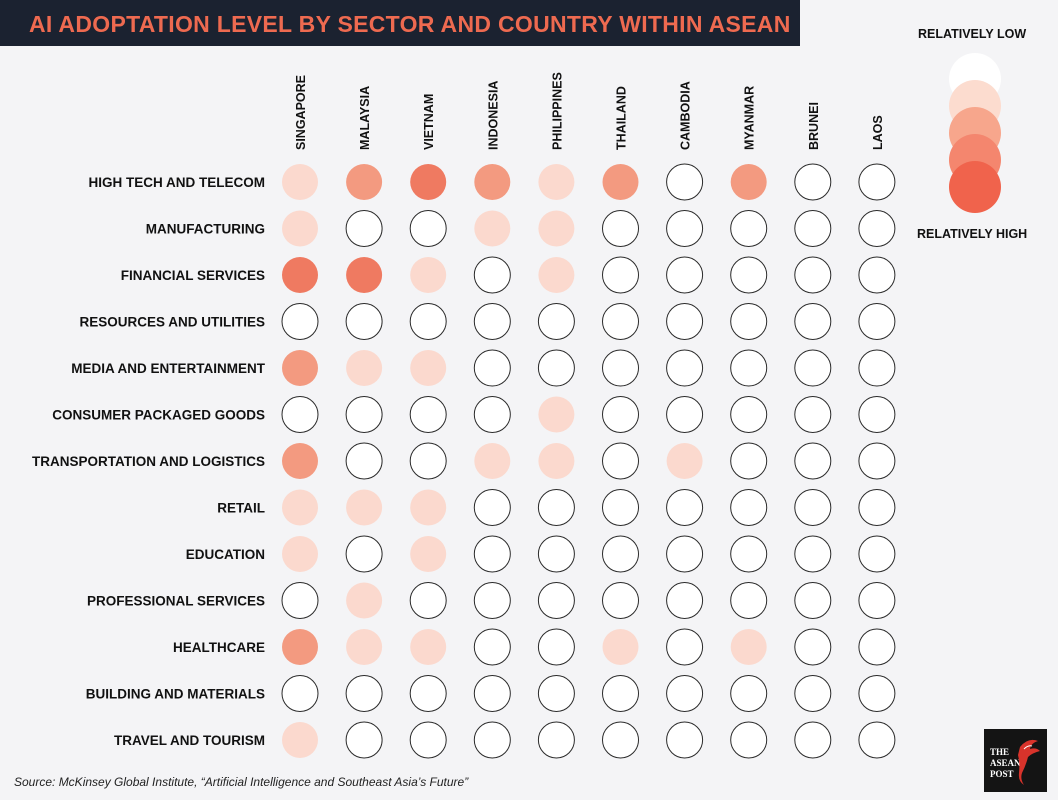  What do you see at coordinates (877, 414) in the screenshot?
I see `cell-consumer-packaged-goods-laos` at bounding box center [877, 414].